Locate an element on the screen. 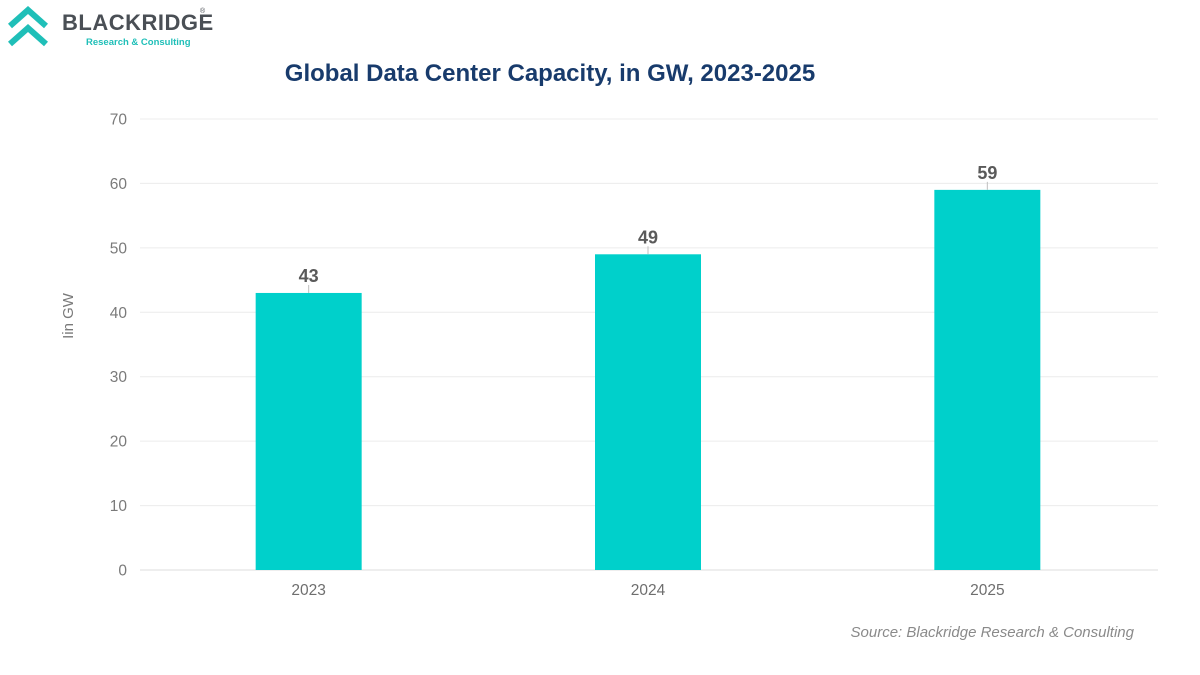  y-tick-label: 40 is located at coordinates (119, 313).